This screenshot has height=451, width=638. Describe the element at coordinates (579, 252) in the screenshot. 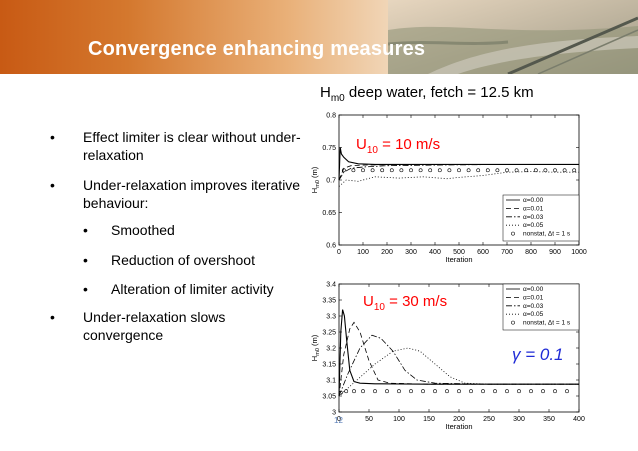

I see `x-tick-label: 1000` at that location.